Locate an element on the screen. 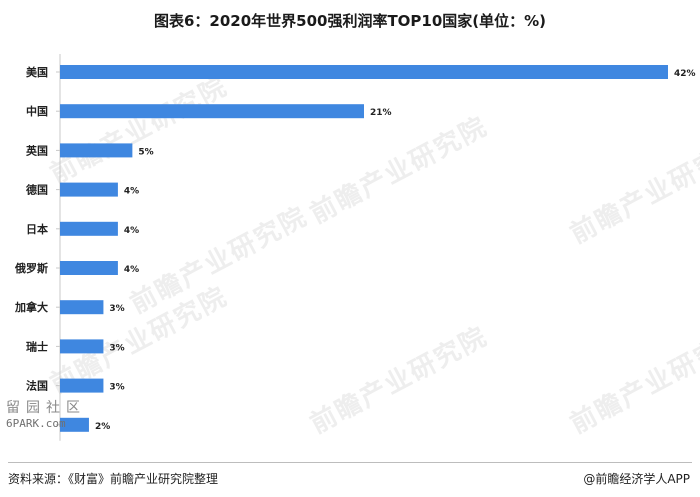  community-watermark: 留园社区 6PARK.com is located at coordinates (46, 416).